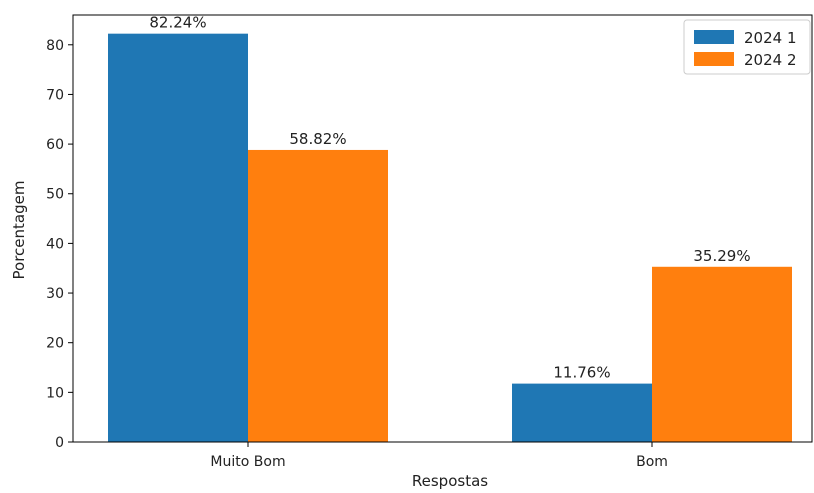  What do you see at coordinates (55, 95) in the screenshot?
I see `y-tick-label: 70` at bounding box center [55, 95].